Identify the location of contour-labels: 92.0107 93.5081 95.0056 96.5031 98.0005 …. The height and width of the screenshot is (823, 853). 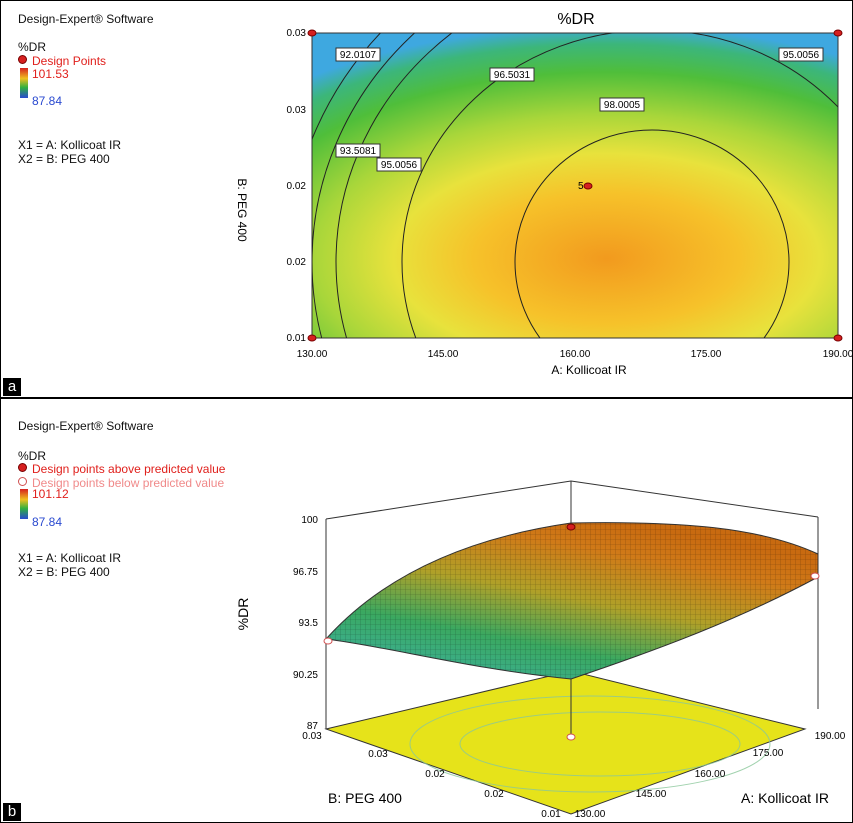
(579, 109).